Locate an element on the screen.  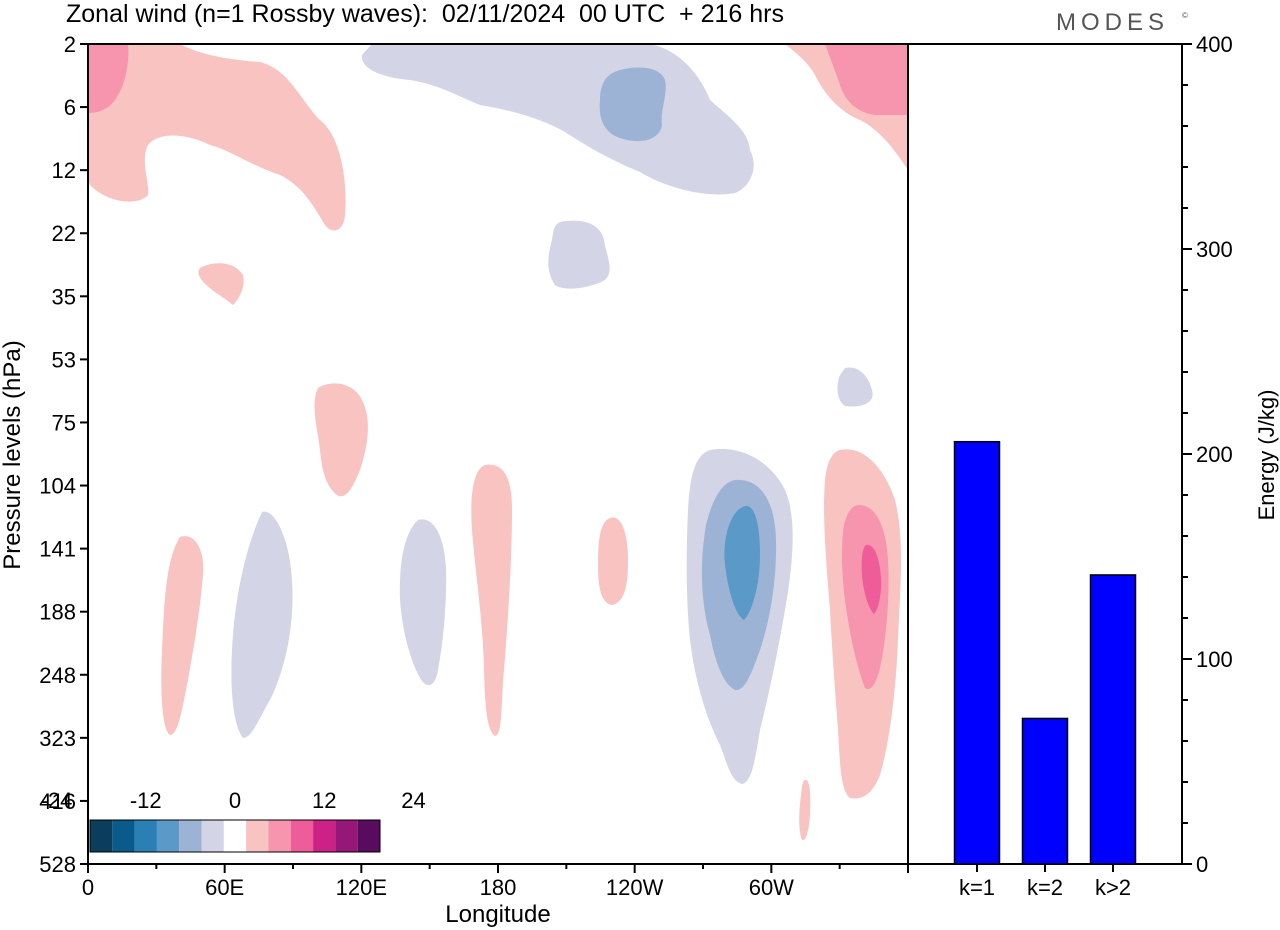
contour-pos-right-inner is located at coordinates (871, 579).